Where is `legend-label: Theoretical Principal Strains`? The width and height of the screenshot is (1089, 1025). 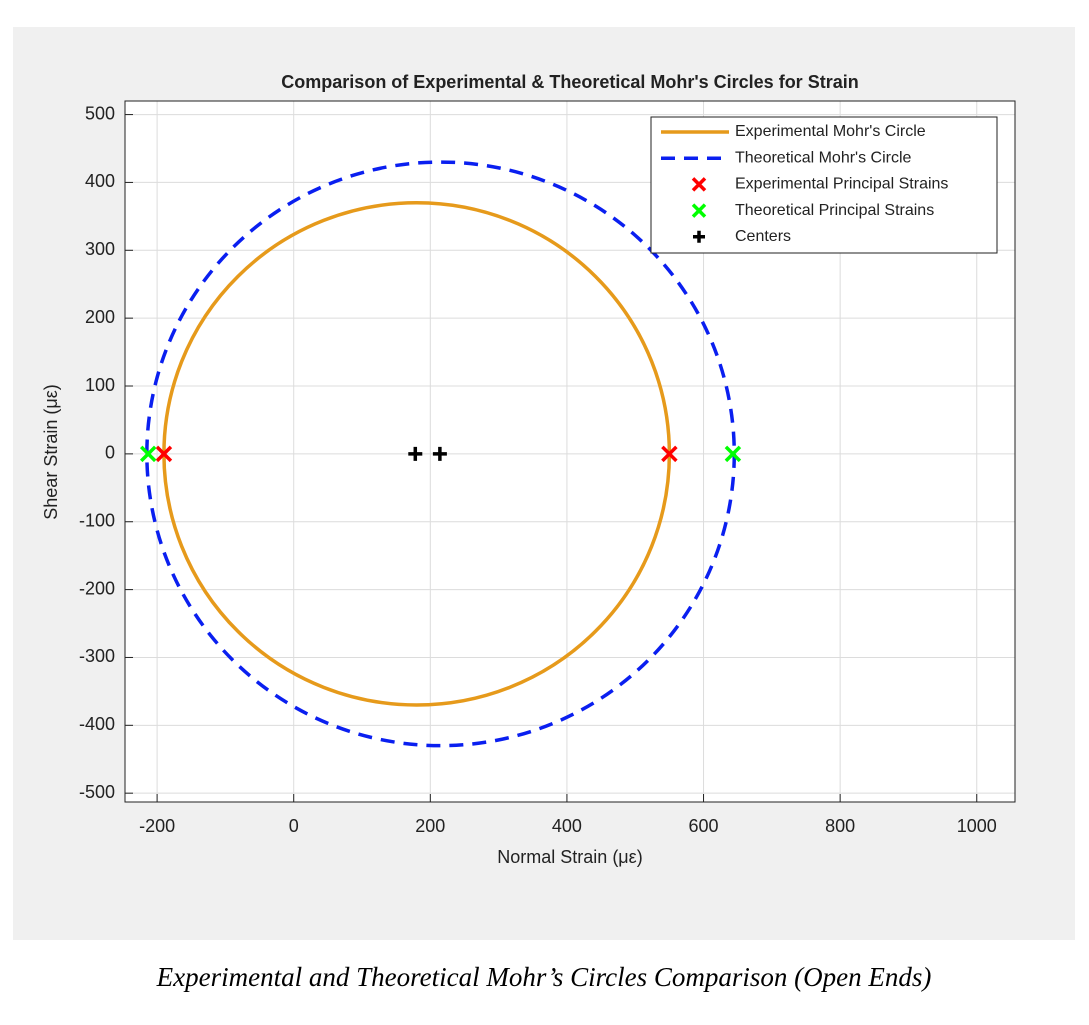 legend-label: Theoretical Principal Strains is located at coordinates (834, 210).